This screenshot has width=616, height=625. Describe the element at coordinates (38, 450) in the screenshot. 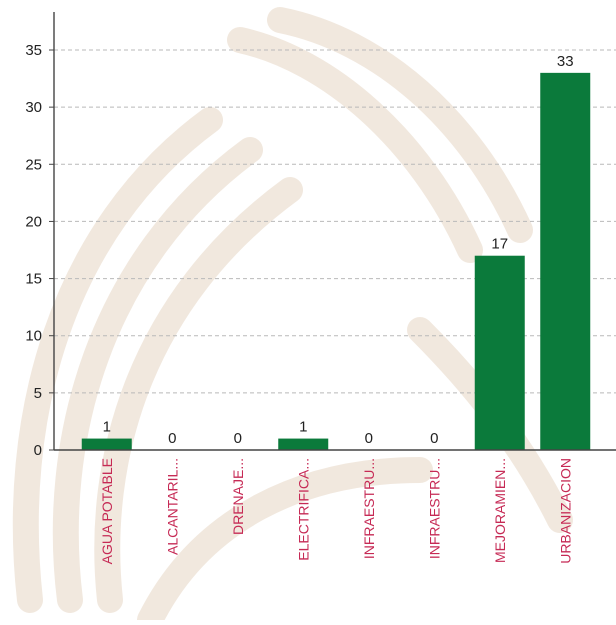

I see `y-tick-label-0: 0` at that location.